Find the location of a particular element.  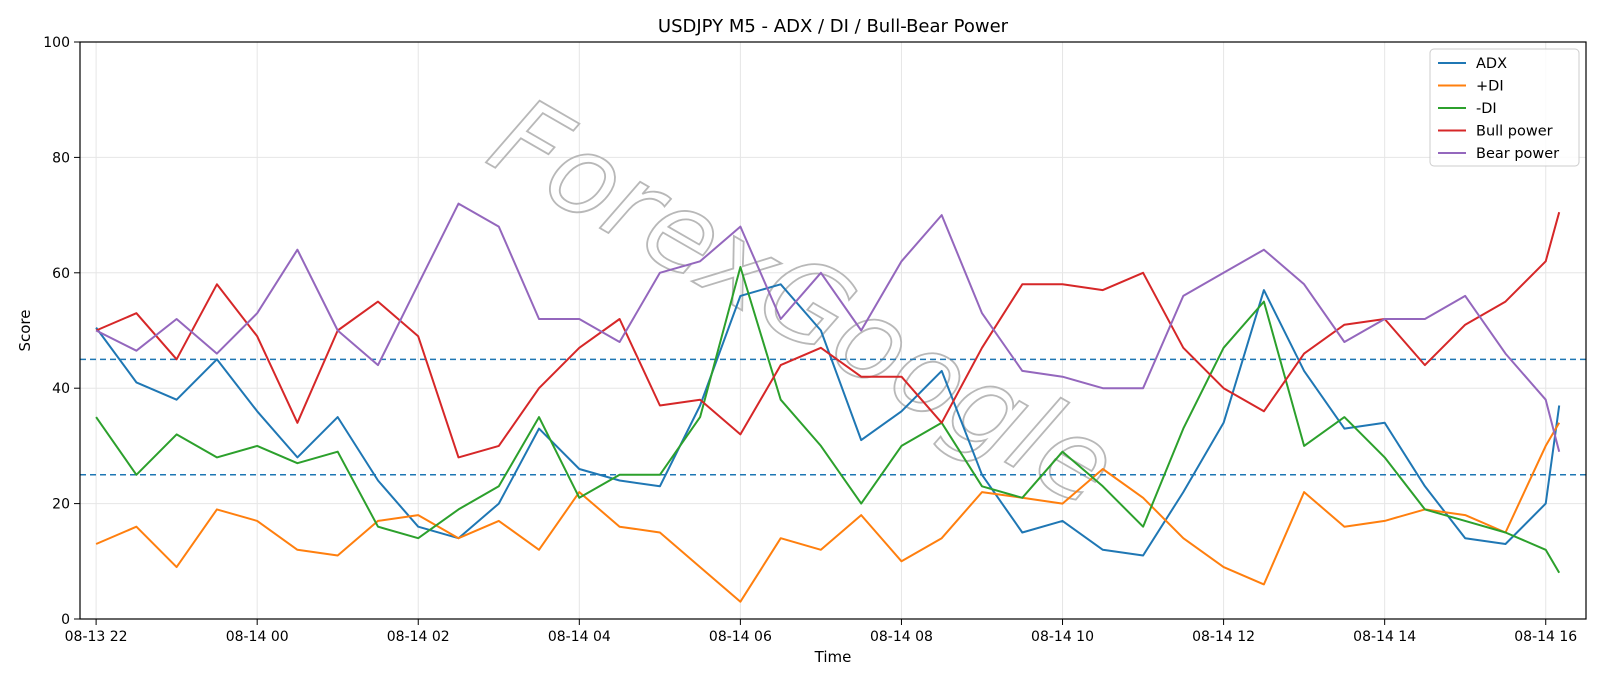

x-tick-label: 08-14 04 is located at coordinates (579, 637).